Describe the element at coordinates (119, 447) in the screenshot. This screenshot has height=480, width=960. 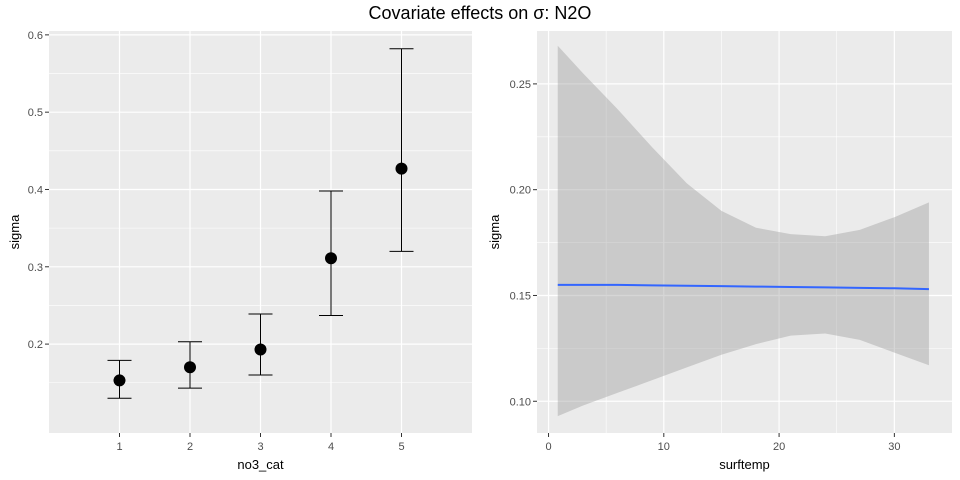
I see `panel-1-x-tick-label: 1` at that location.